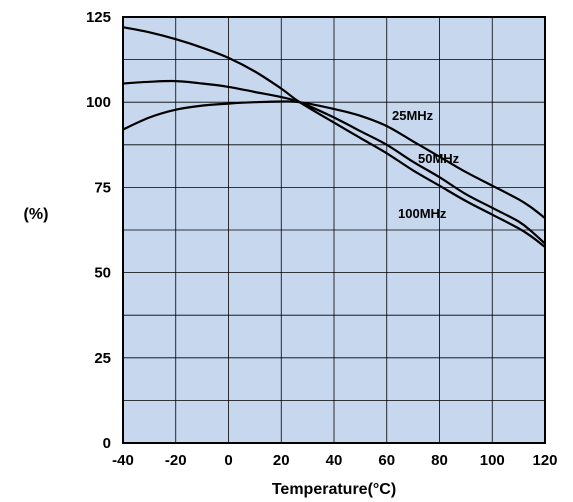  I want to click on y-tick-label: 0, so click(107, 443).